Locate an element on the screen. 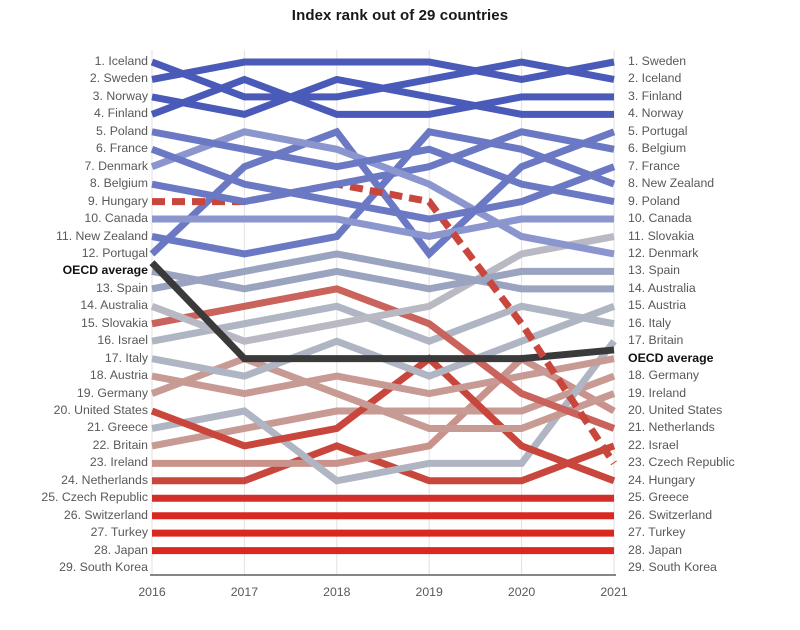  right-axis-label-22-israel: 22. Israel is located at coordinates (653, 444).